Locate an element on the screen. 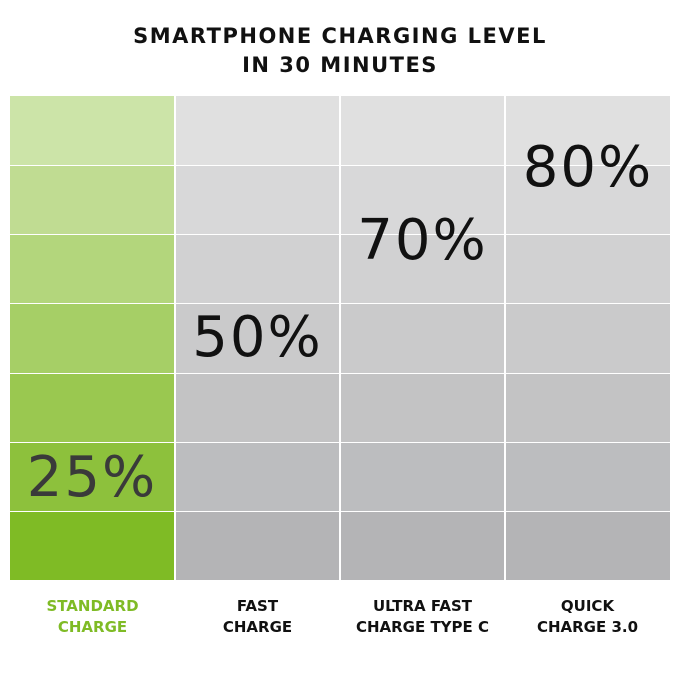 The width and height of the screenshot is (680, 680). data-label: 80% is located at coordinates (588, 167).